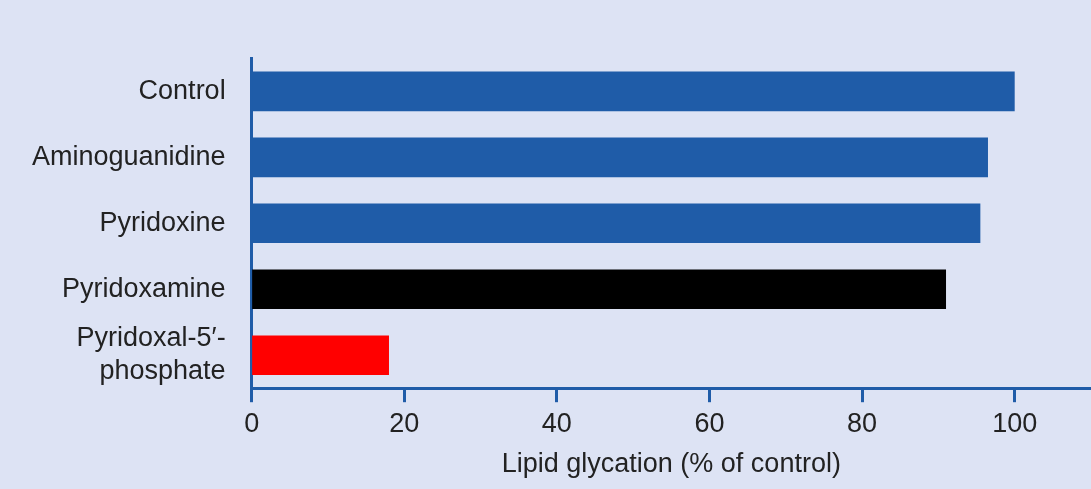 This screenshot has width=1091, height=489. I want to click on x-tick-label: 60, so click(709, 422).